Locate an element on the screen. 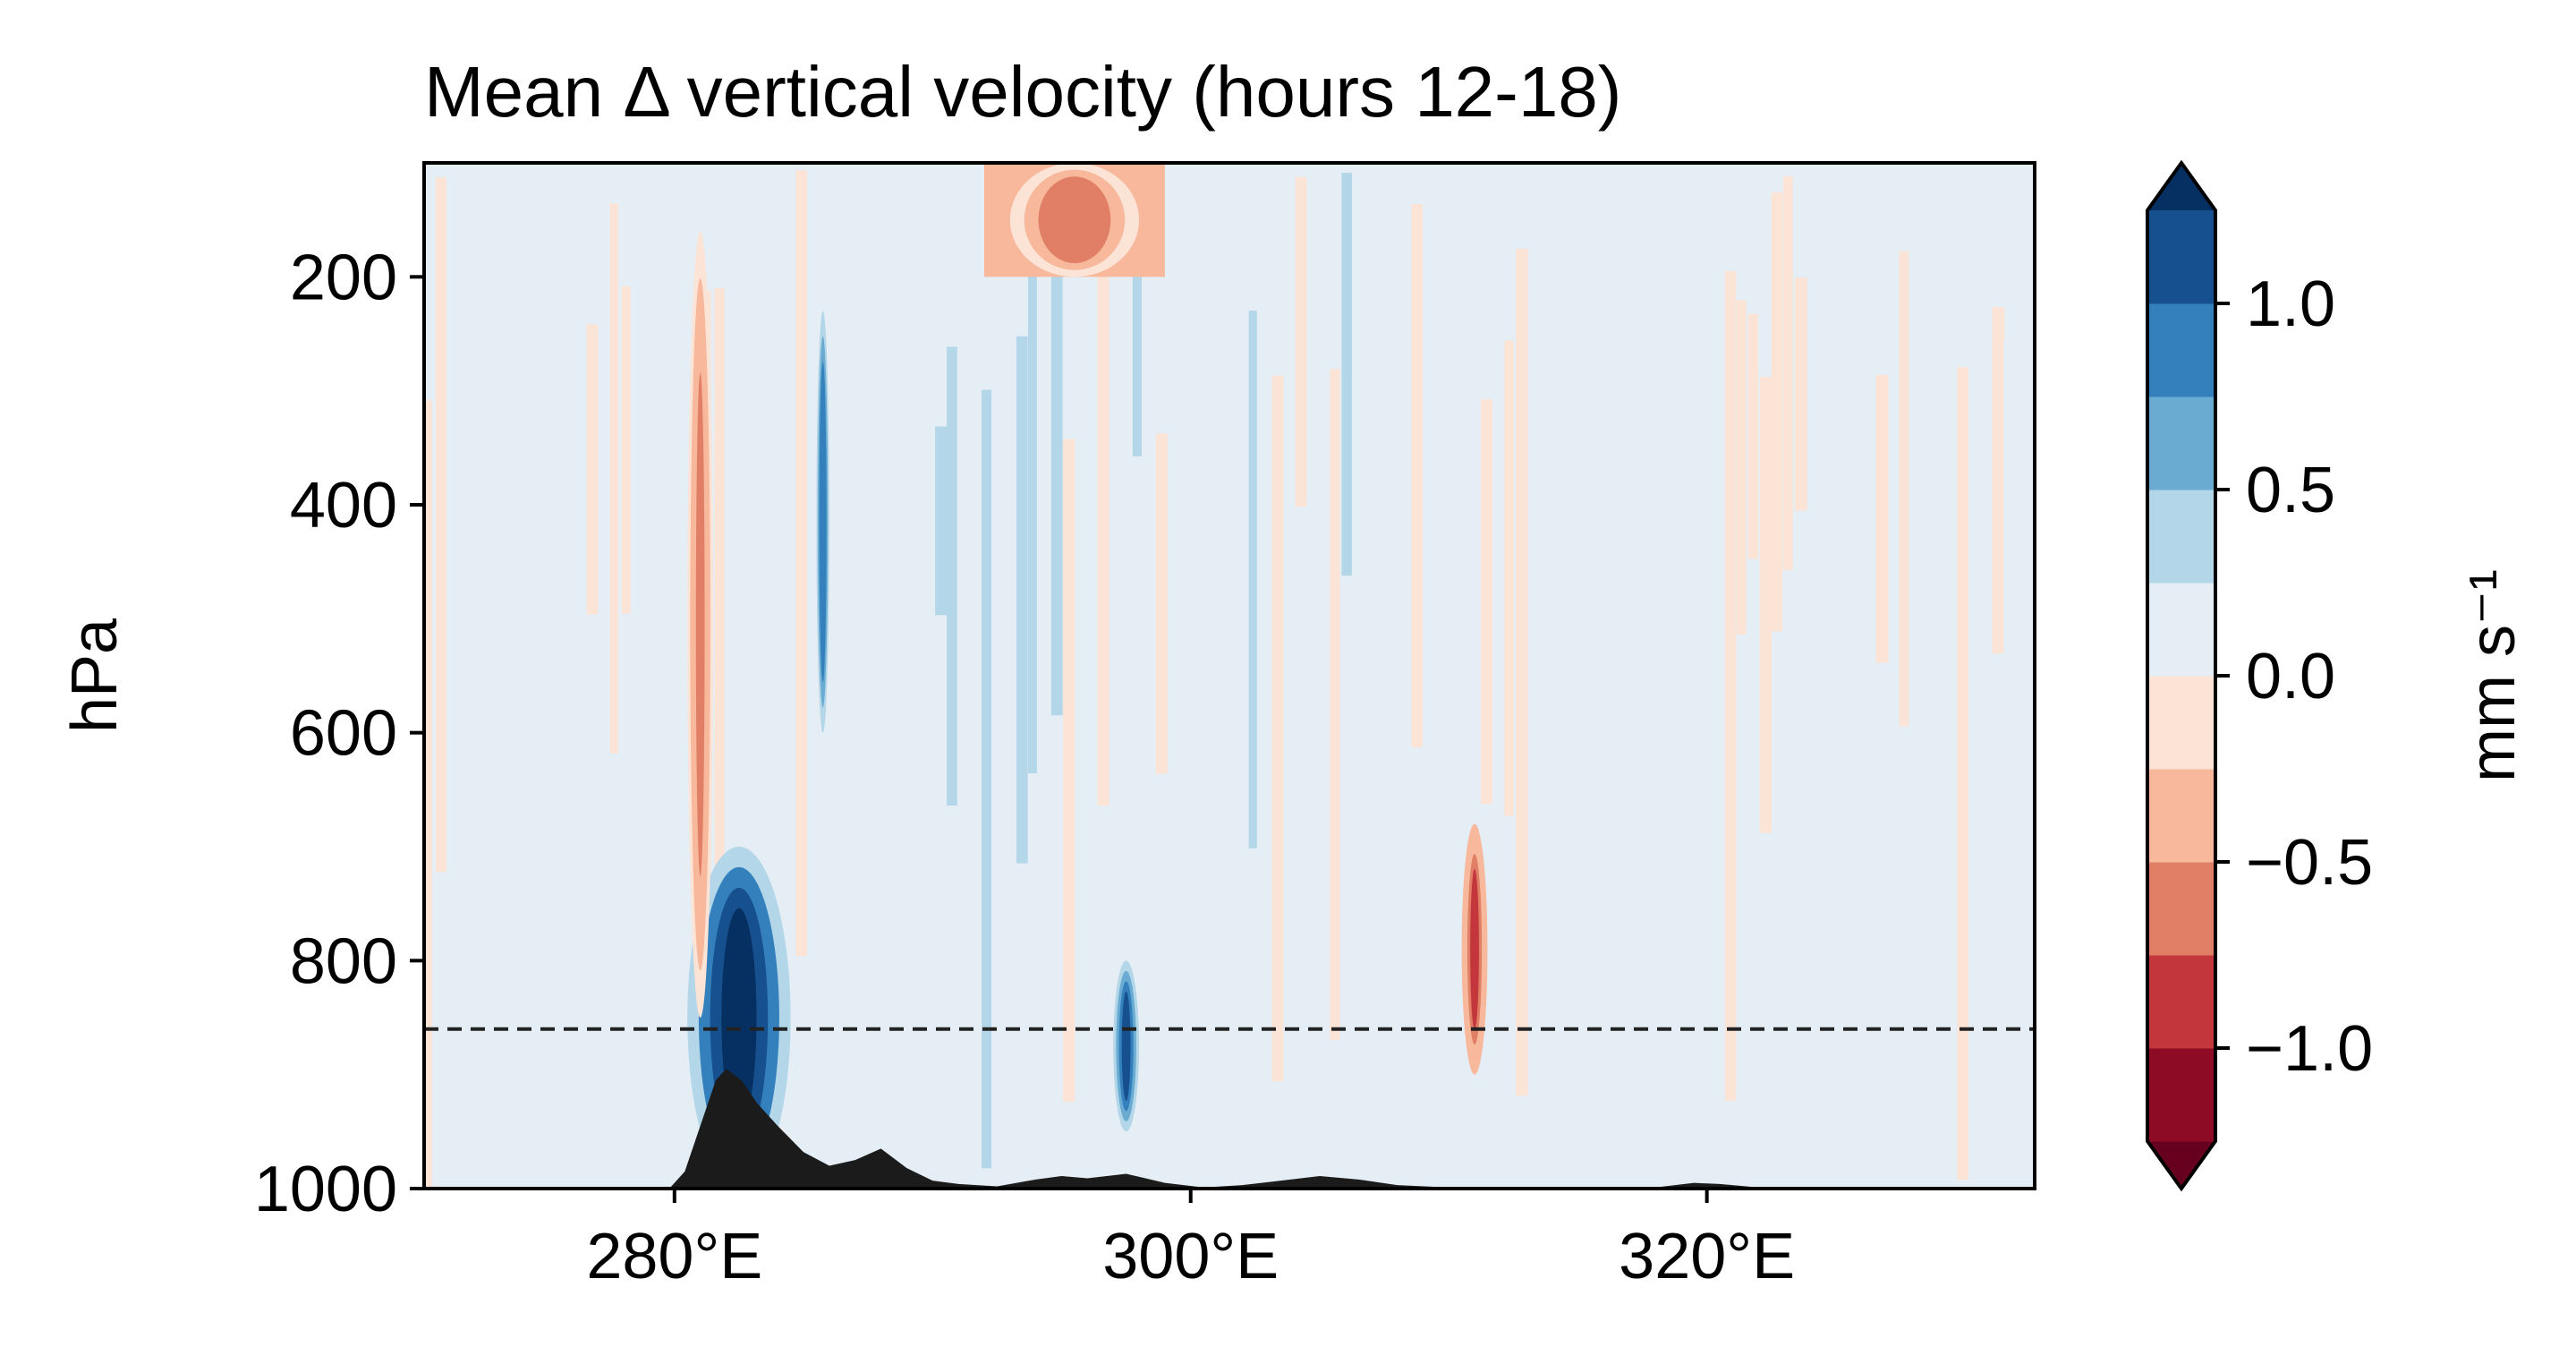 The image size is (2576, 1364). y-axis: 200 400 600 800 1000 is located at coordinates (339, 733).